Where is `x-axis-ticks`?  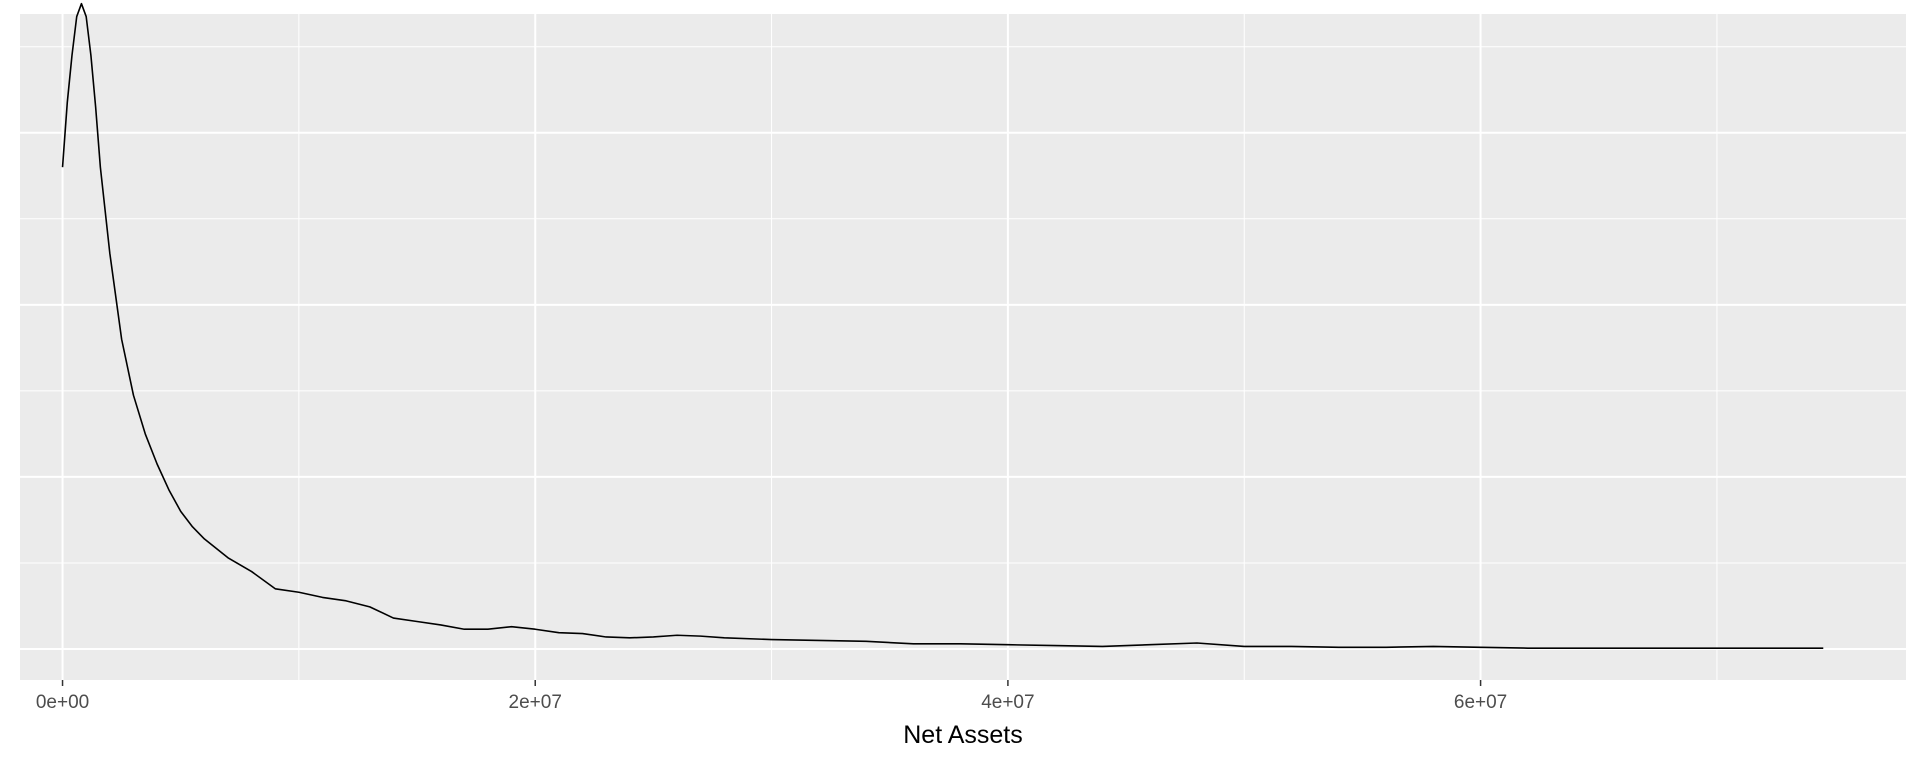 x-axis-ticks is located at coordinates (771, 683).